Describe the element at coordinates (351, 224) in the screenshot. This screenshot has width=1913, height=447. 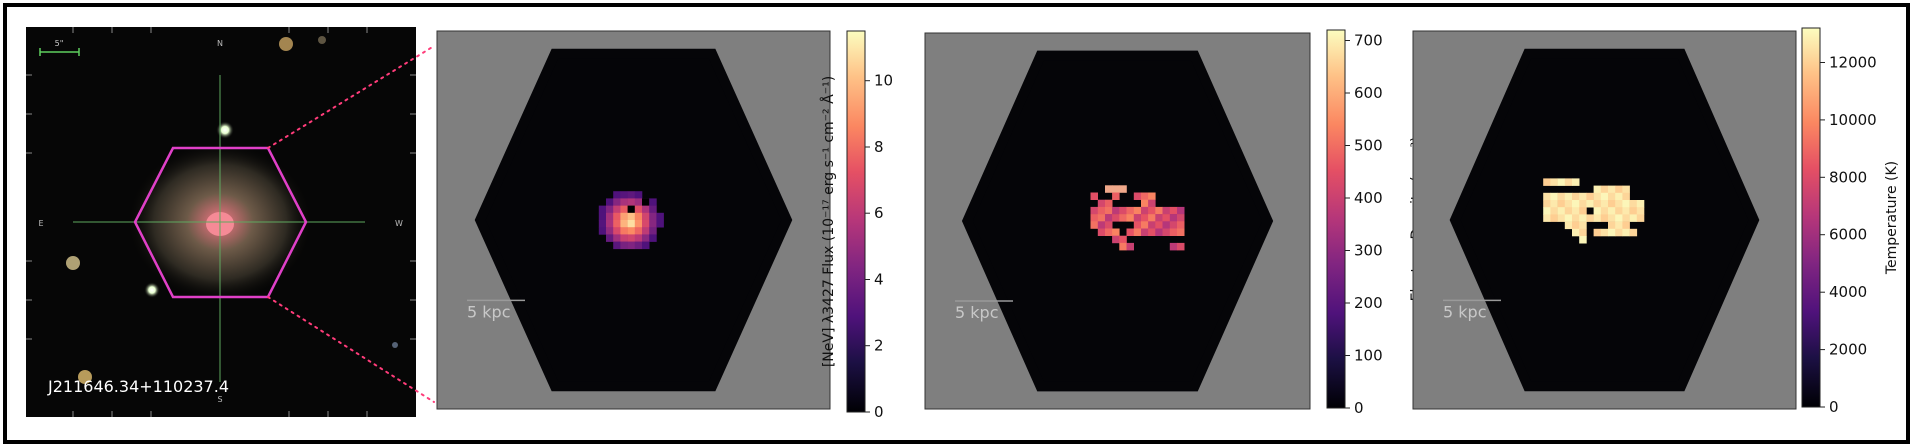
I see `zoom-connectors` at that location.